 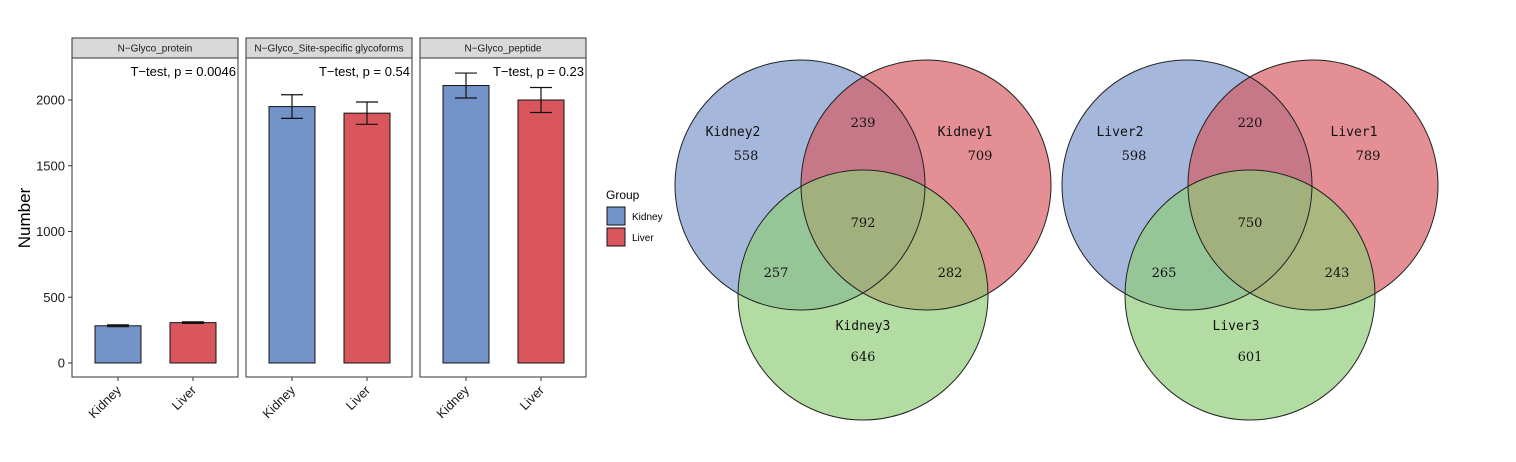 I want to click on y-tick-label: 2000, so click(x=50, y=100).